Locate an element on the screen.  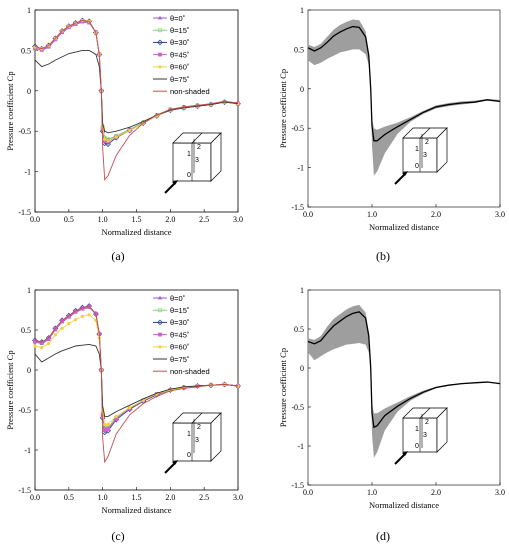
spread-band is located at coordinates (404, 381).